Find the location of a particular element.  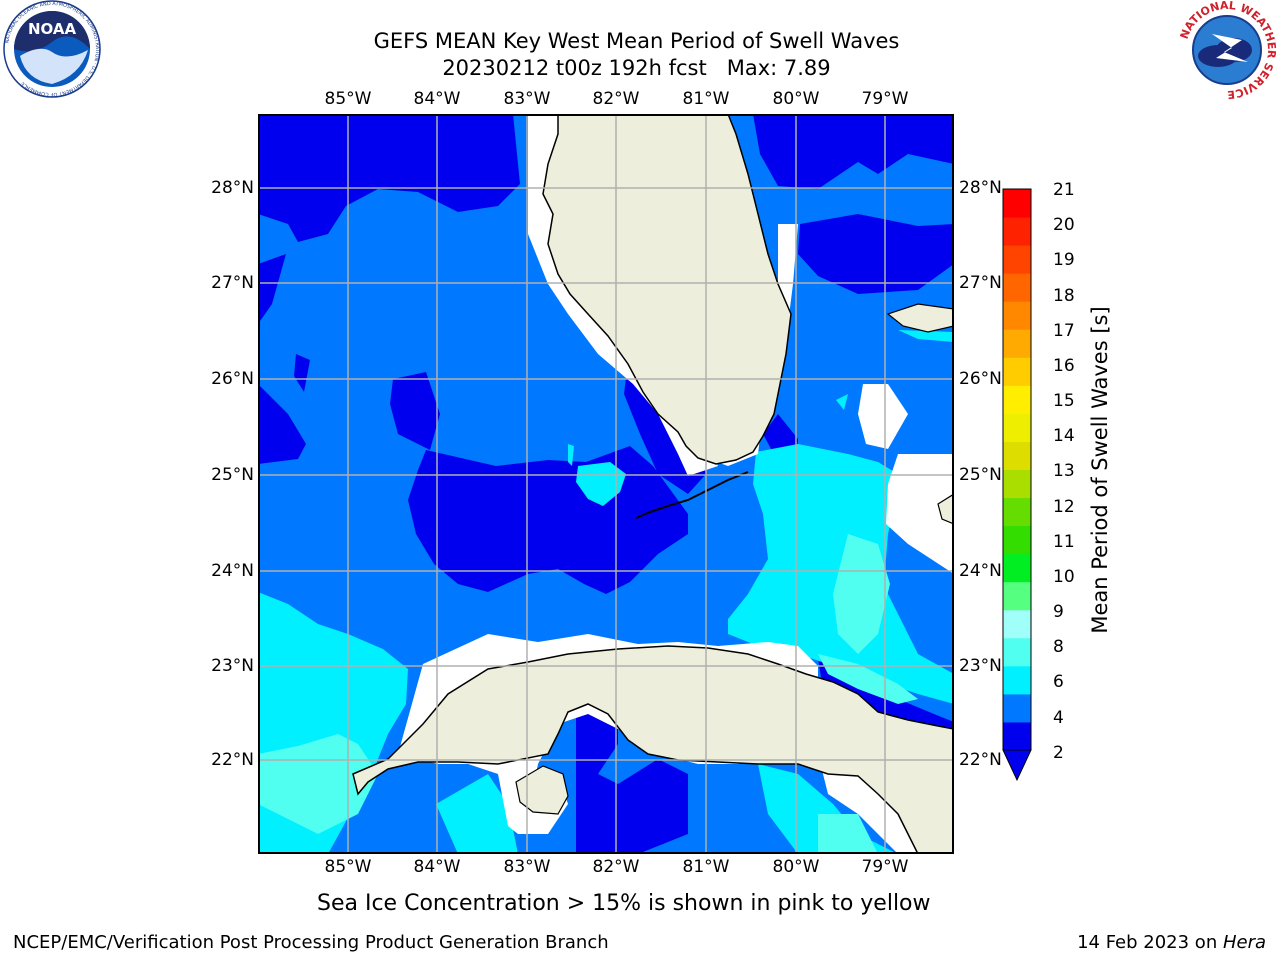

colorbar-tick: 16 is located at coordinates (1064, 366).